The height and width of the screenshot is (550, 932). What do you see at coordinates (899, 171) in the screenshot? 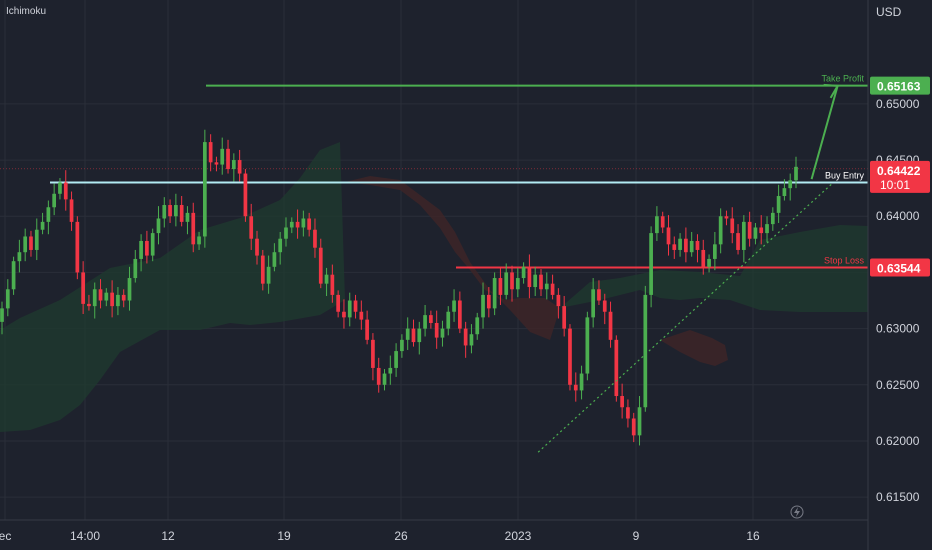
I see `last-price-label: 0.64422` at bounding box center [899, 171].